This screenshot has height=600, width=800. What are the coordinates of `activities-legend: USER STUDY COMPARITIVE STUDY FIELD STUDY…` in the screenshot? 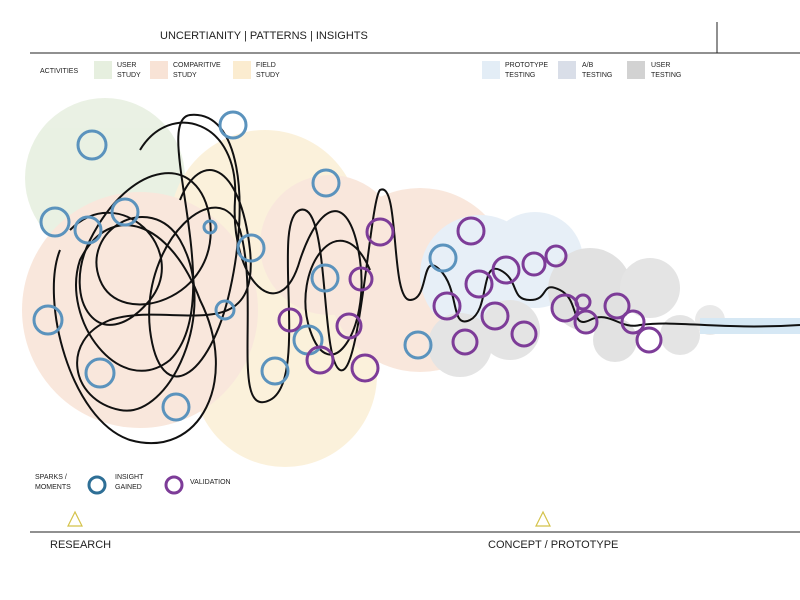 It's located at (387, 70).